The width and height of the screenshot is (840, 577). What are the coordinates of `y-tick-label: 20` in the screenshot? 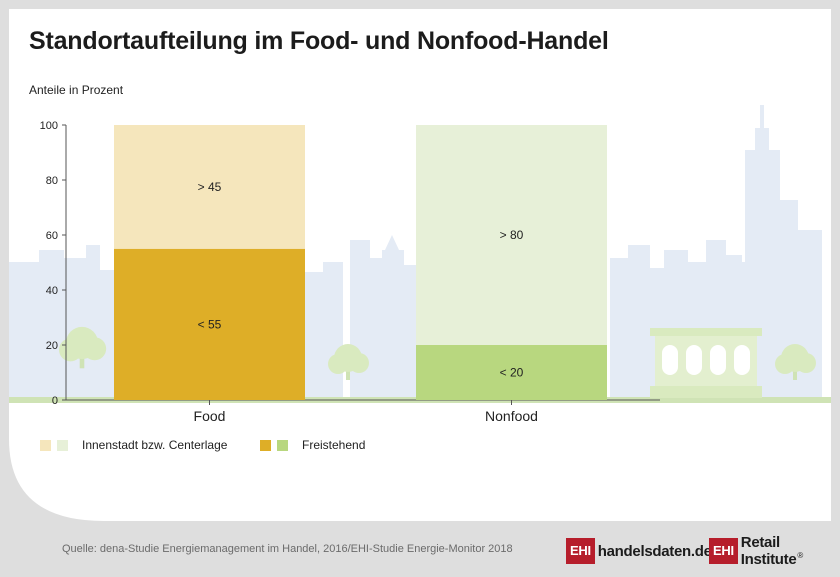 It's located at (52, 346).